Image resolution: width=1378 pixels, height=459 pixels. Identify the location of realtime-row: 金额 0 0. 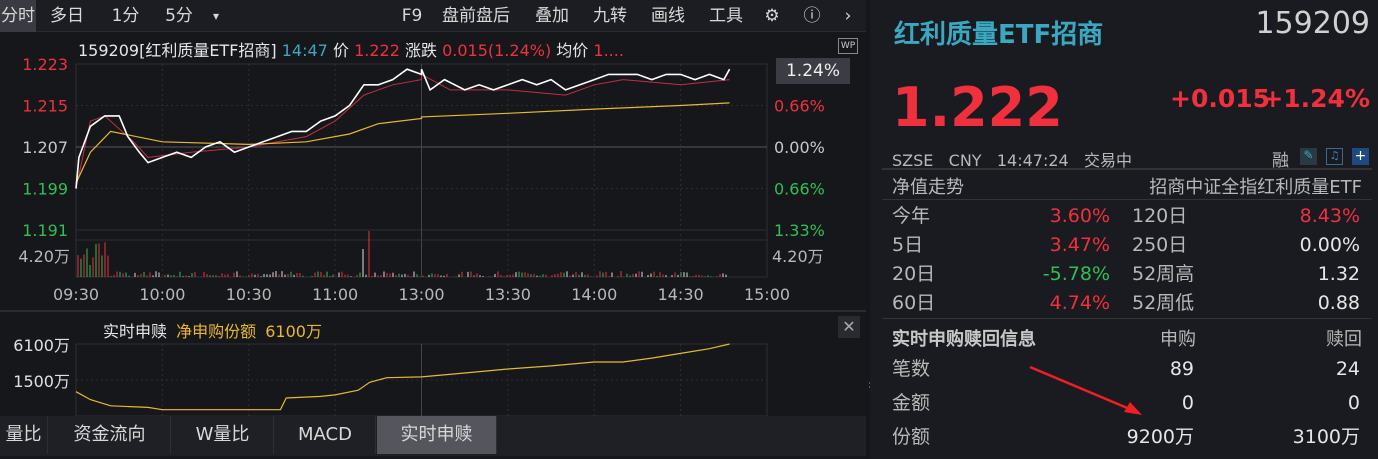
(1125, 403).